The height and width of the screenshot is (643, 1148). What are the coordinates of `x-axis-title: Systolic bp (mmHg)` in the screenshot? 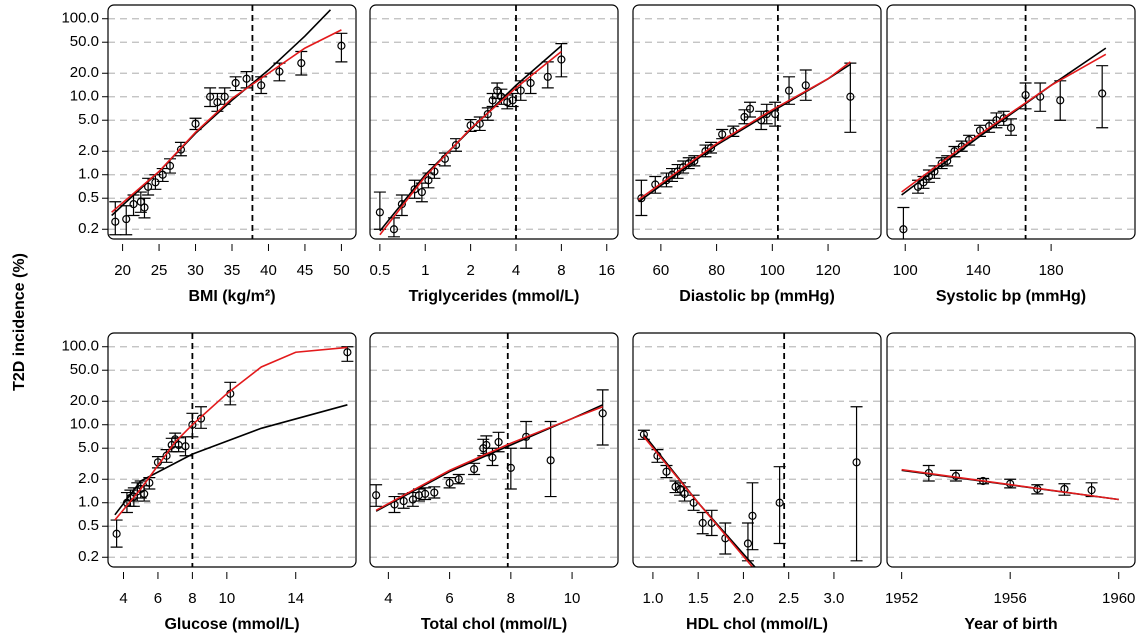 It's located at (1011, 296).